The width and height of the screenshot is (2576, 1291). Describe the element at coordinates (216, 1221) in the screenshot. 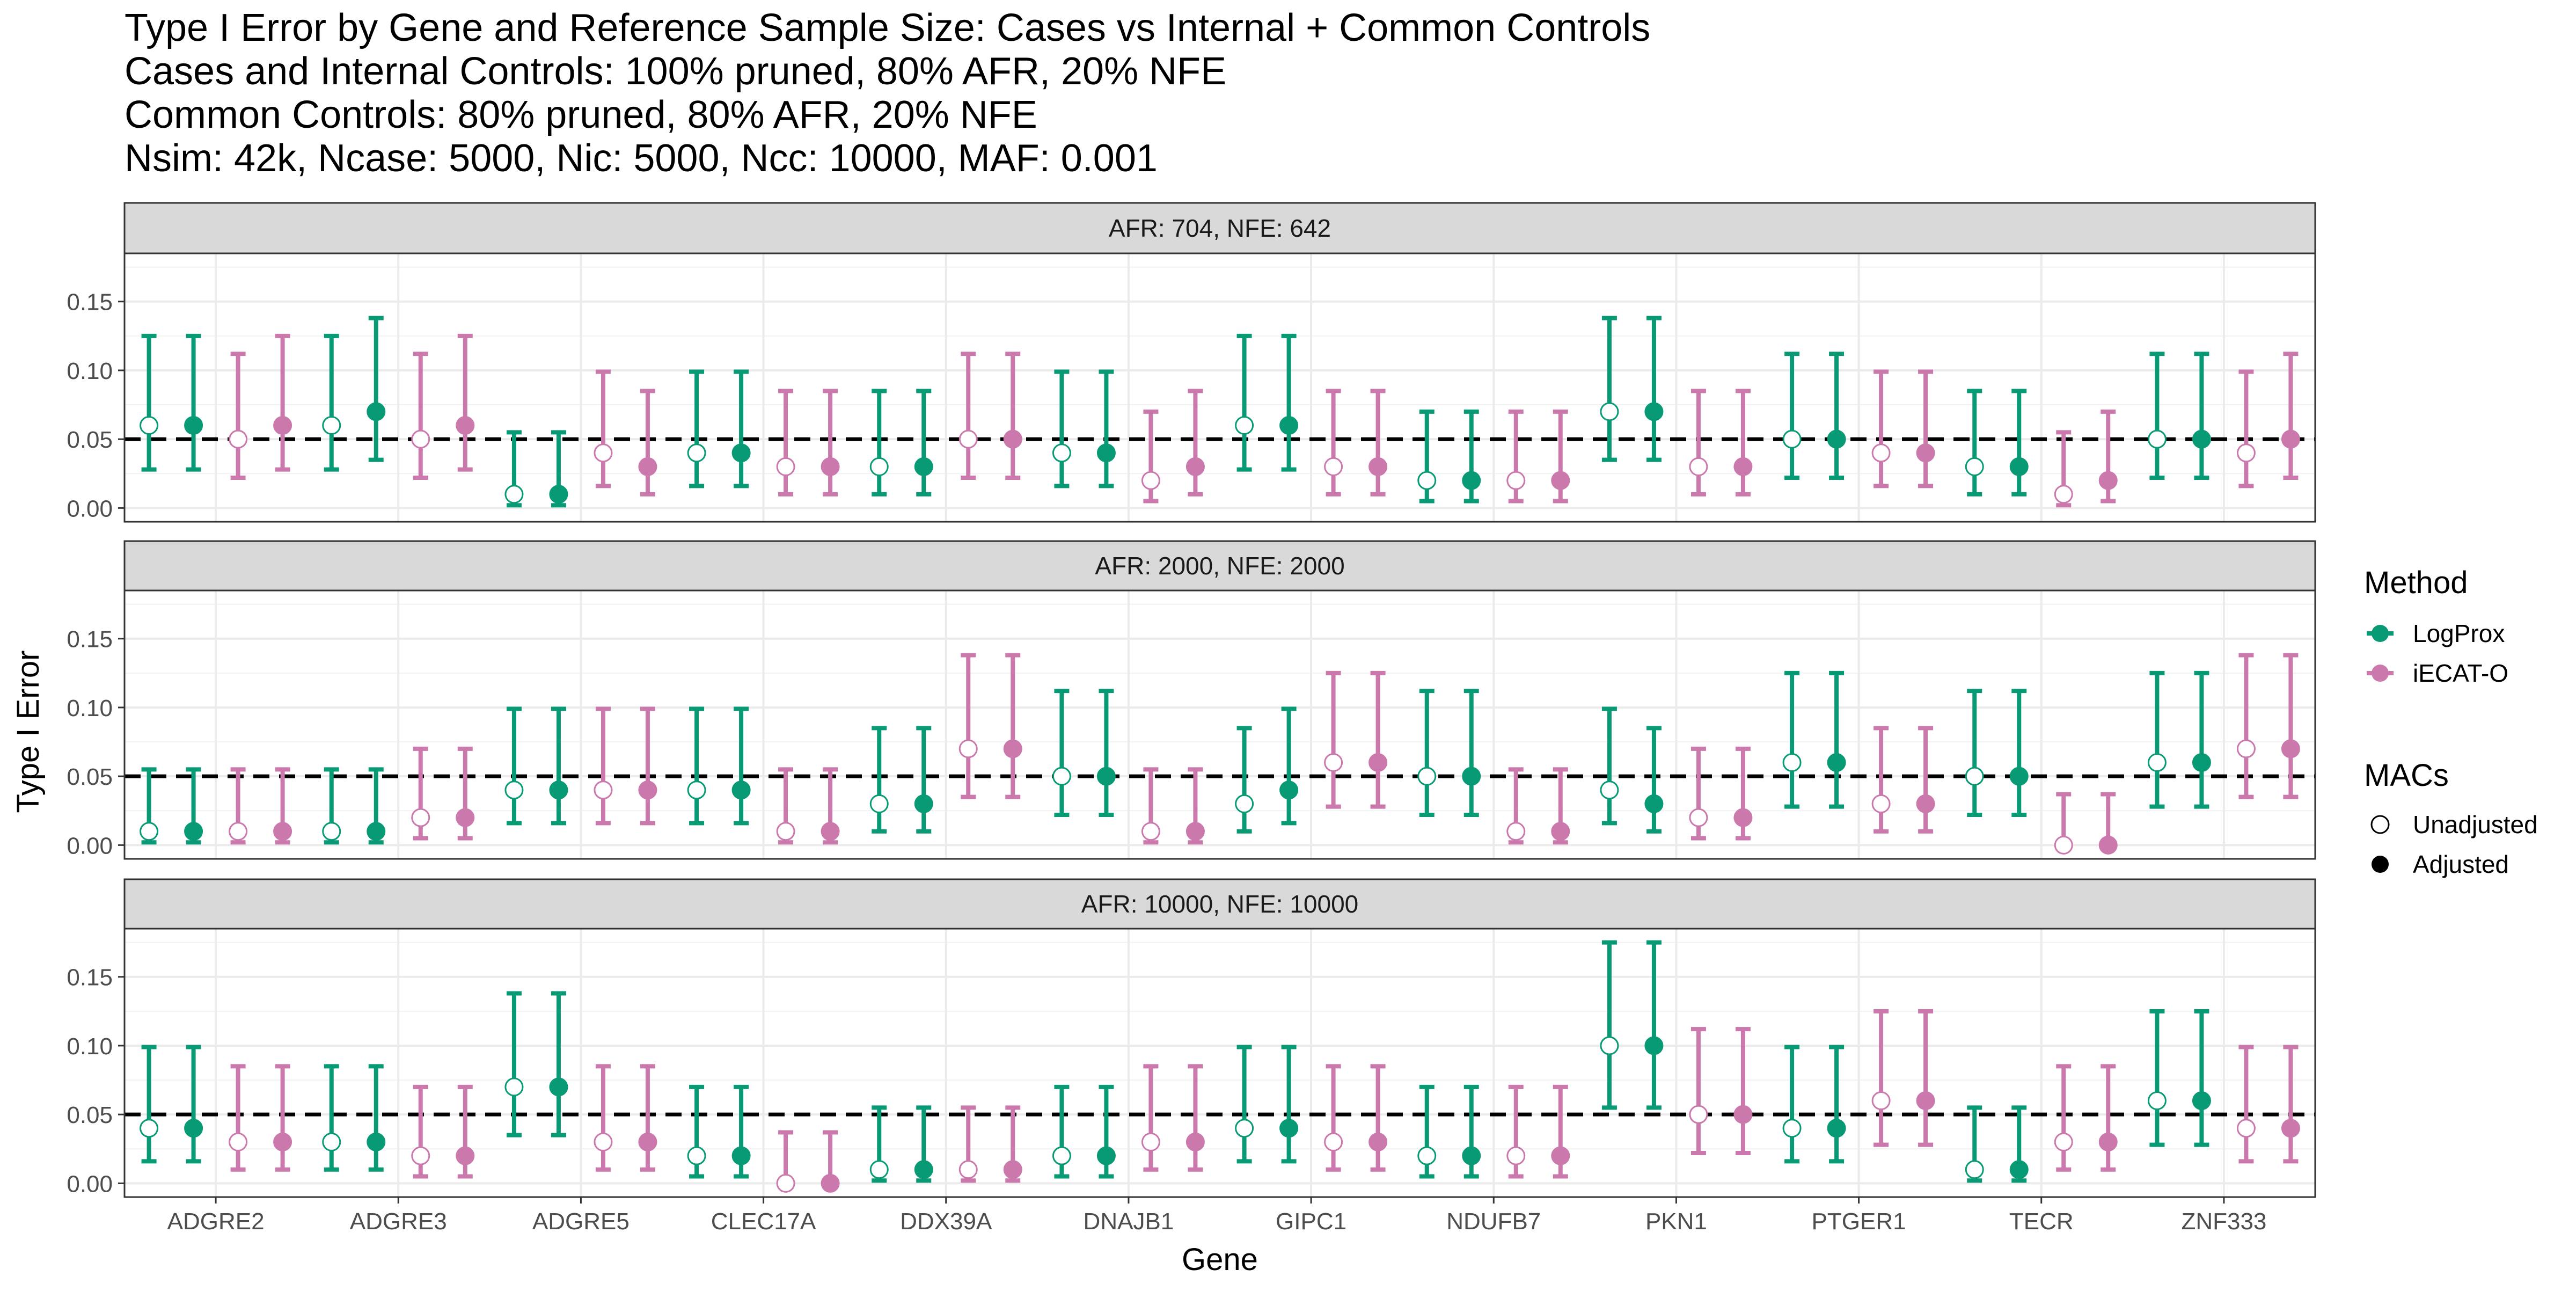

I see `x-tick-label: ADGRE2` at that location.